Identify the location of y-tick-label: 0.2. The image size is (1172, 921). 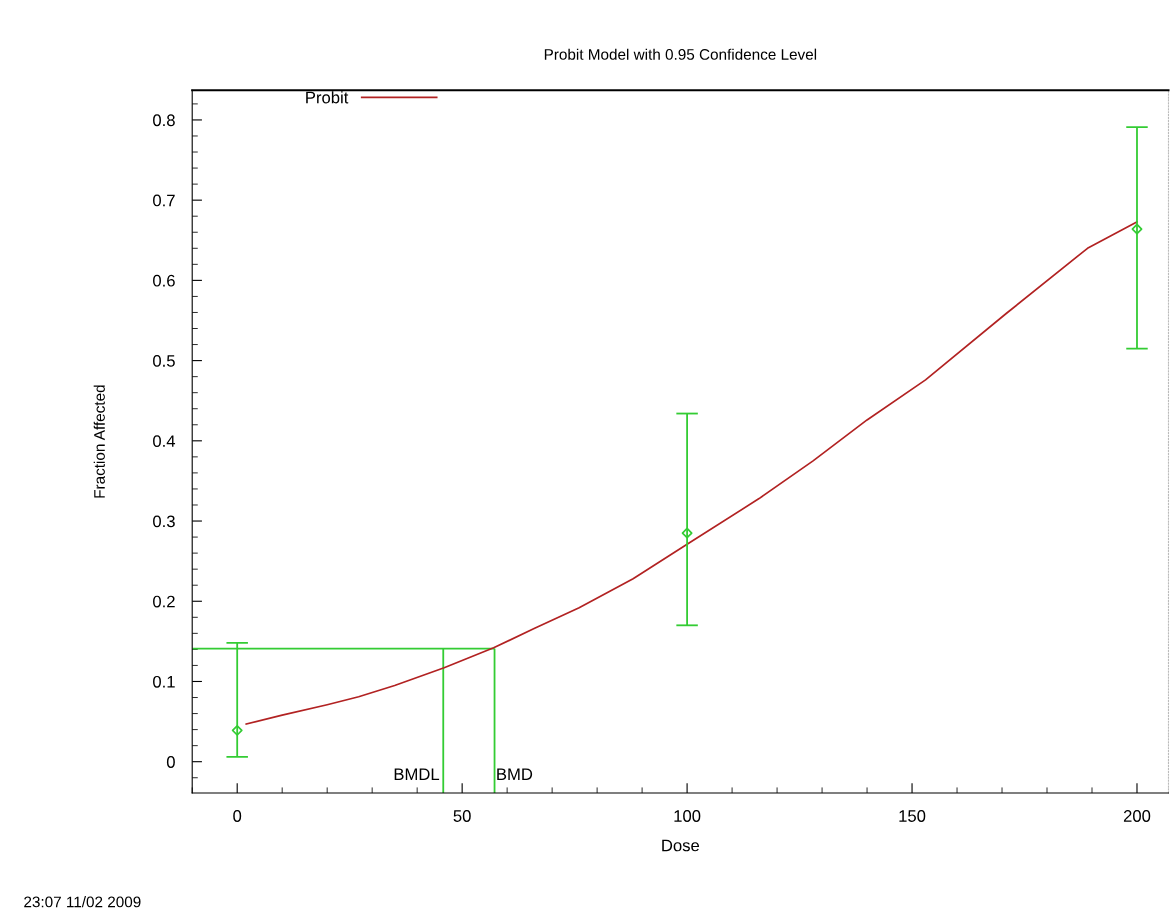
(164, 601).